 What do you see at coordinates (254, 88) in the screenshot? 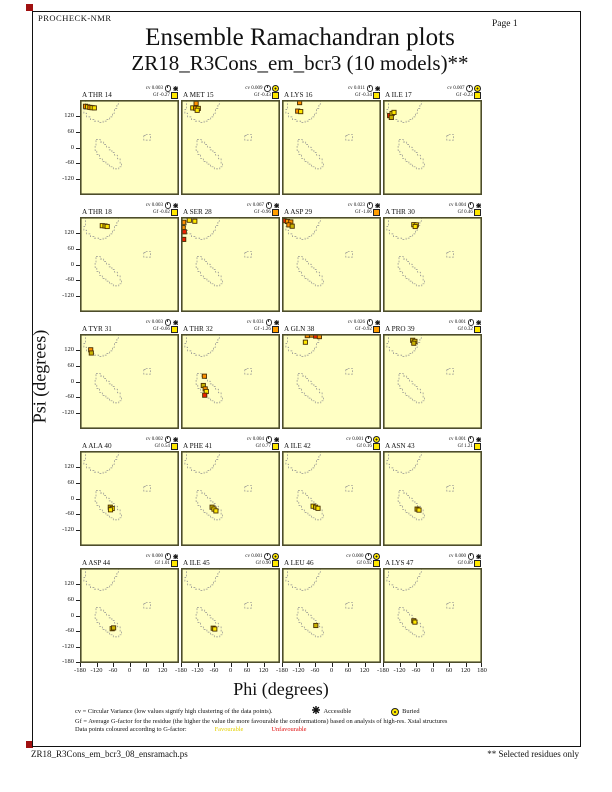
I see `cv-value: cv 0.009` at bounding box center [254, 88].